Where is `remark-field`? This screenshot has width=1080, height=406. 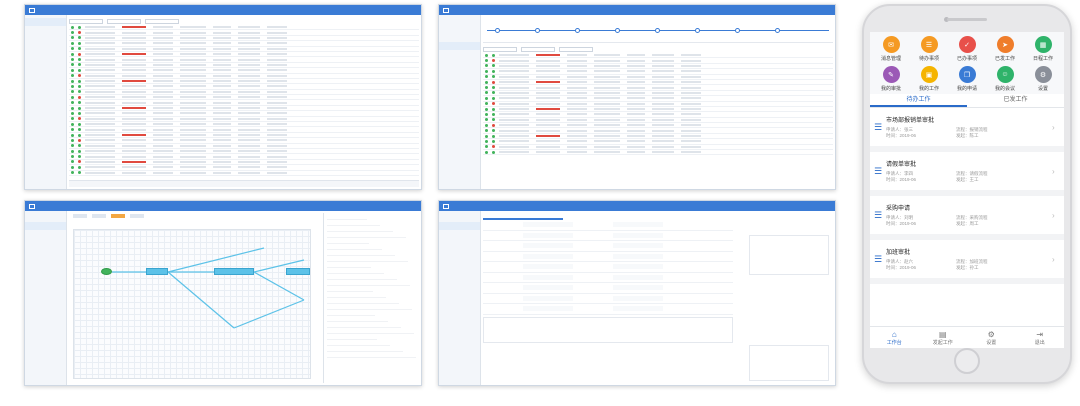
remark-field is located at coordinates (608, 329).